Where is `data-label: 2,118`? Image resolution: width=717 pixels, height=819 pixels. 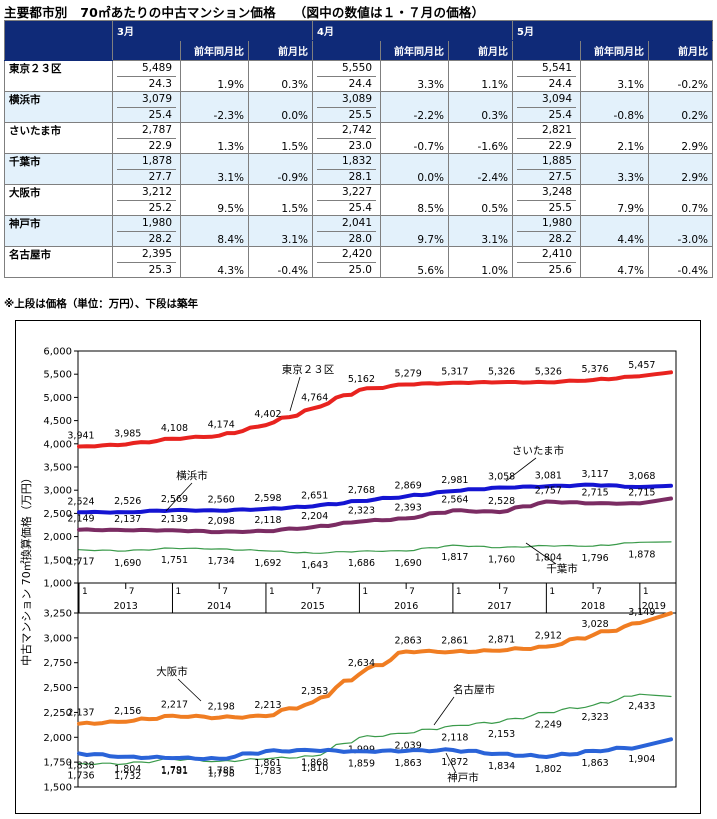
data-label: 2,118 is located at coordinates (454, 738).